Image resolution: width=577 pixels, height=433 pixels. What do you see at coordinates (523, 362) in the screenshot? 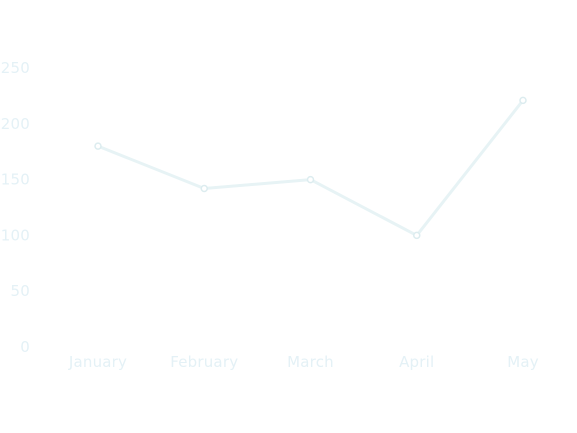
I see `x-tick-label: May` at bounding box center [523, 362].